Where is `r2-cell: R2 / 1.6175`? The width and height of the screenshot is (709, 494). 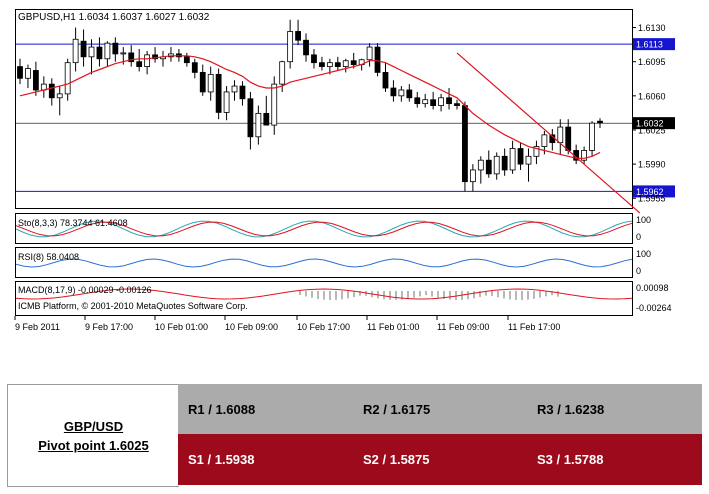 r2-cell: R2 / 1.6175 is located at coordinates (440, 409).